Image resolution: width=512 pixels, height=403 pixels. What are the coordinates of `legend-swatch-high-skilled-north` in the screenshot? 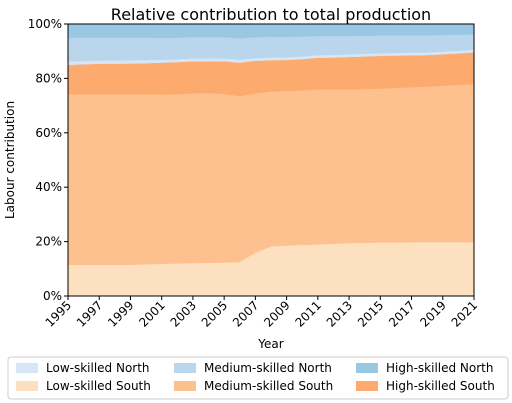 It's located at (367, 368).